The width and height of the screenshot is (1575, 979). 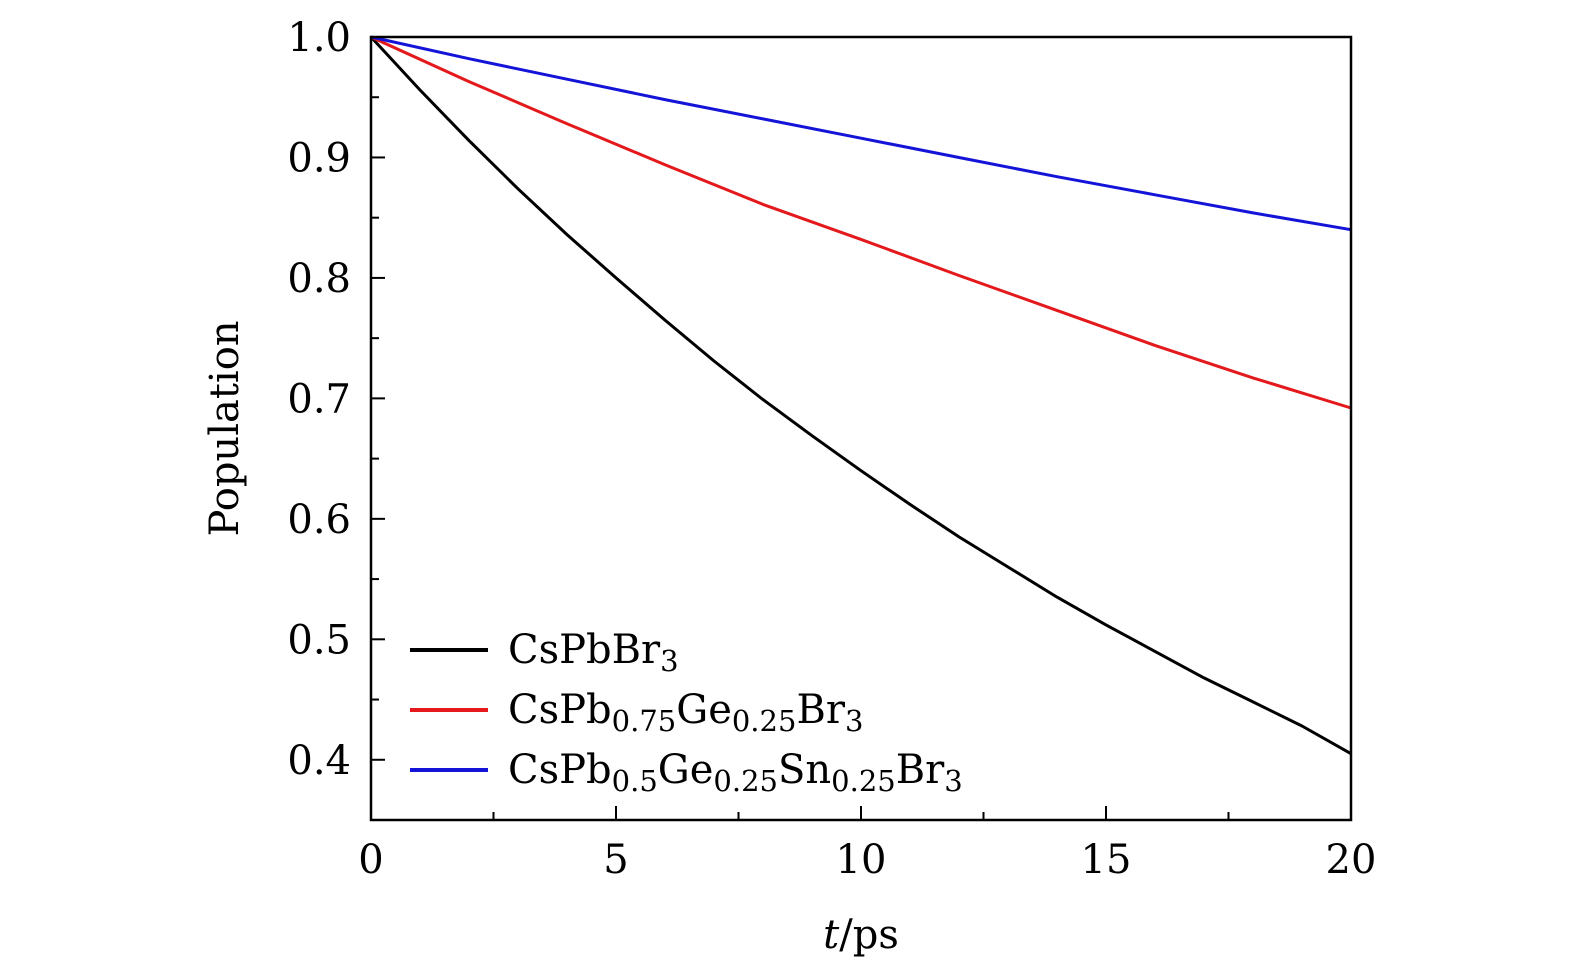 What do you see at coordinates (319, 399) in the screenshot?
I see `y-tick-label: 0.7` at bounding box center [319, 399].